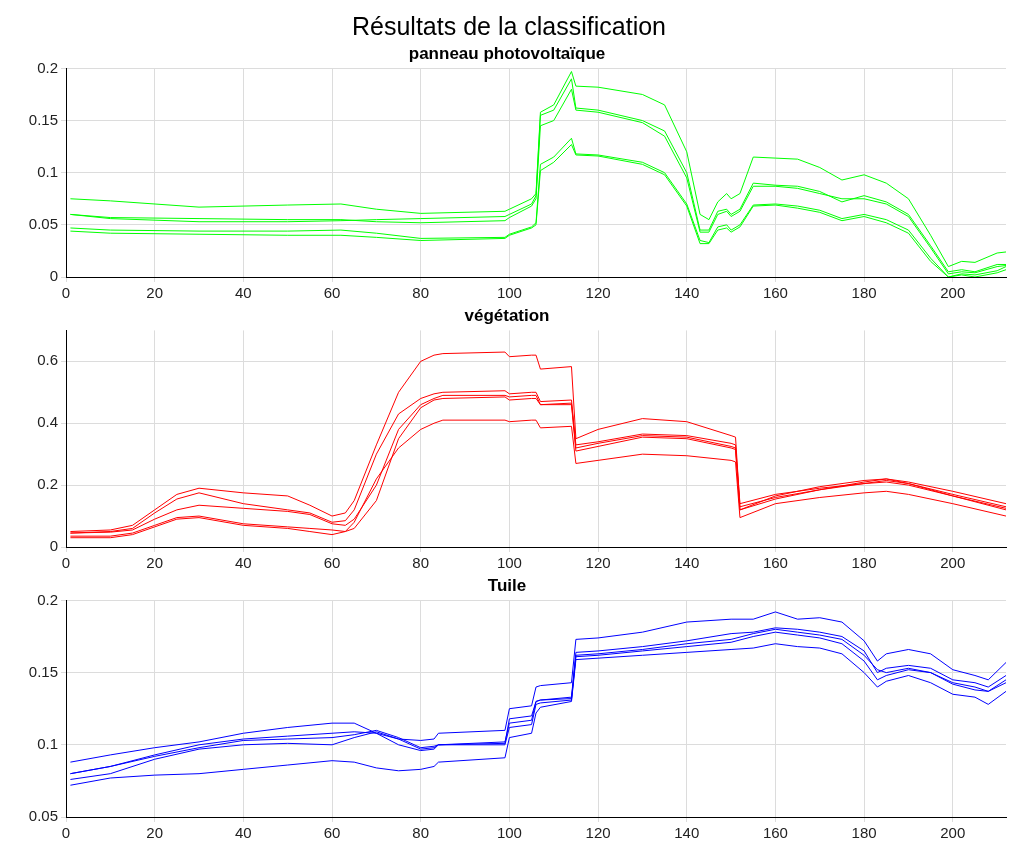  I want to click on y-tick-label: 0.4, so click(47, 422).